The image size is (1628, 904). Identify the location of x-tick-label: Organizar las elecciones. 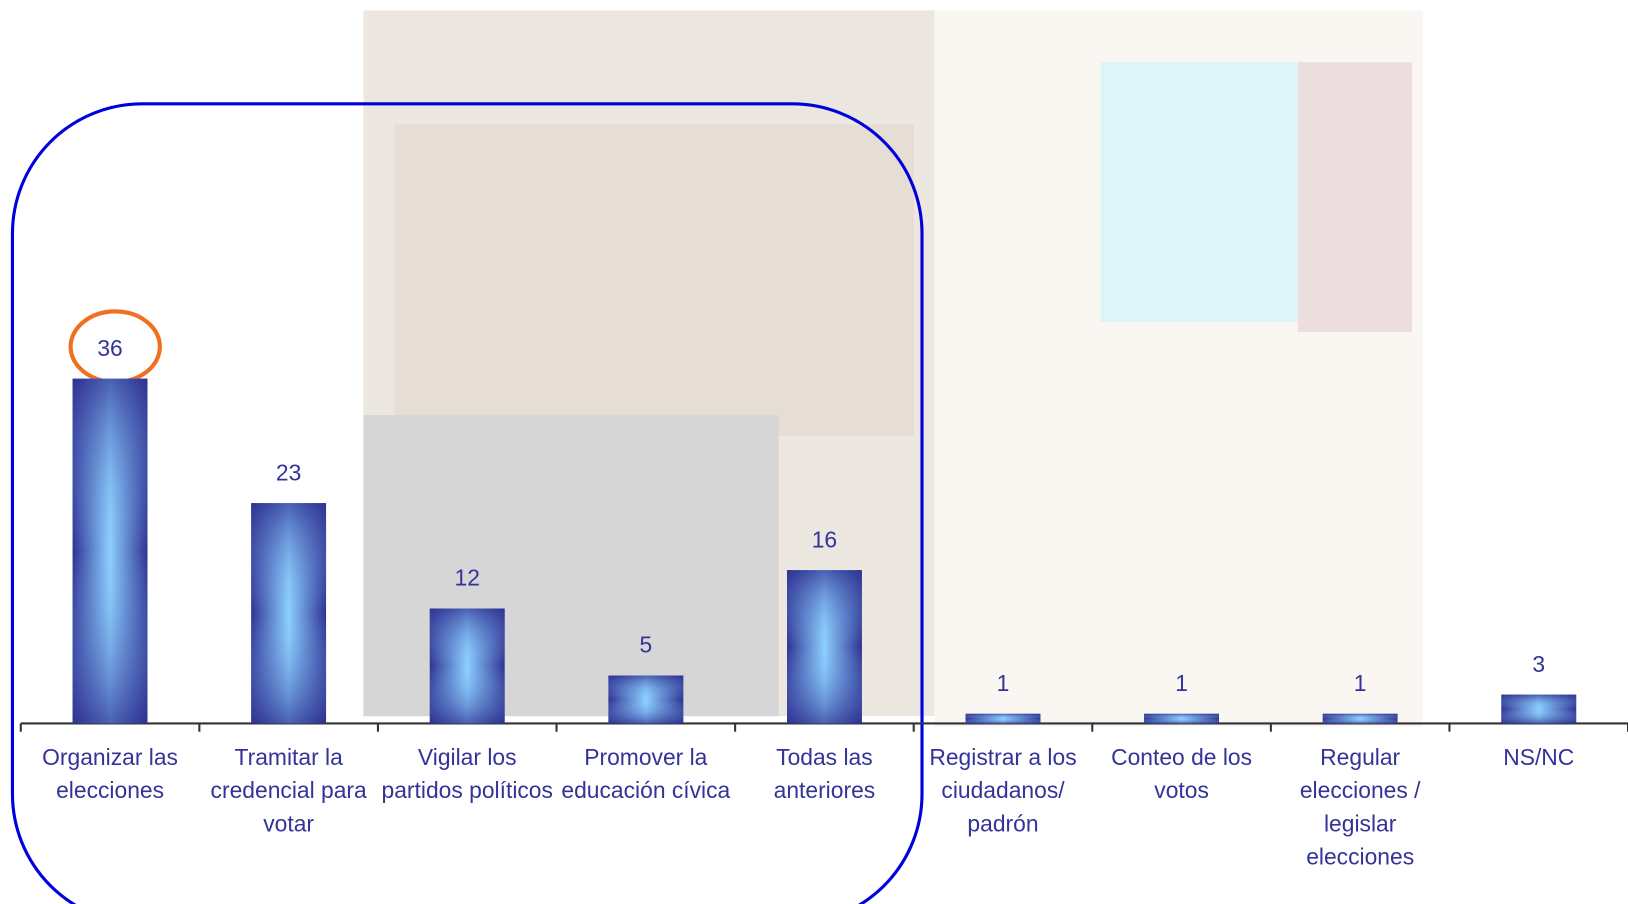
(110, 774).